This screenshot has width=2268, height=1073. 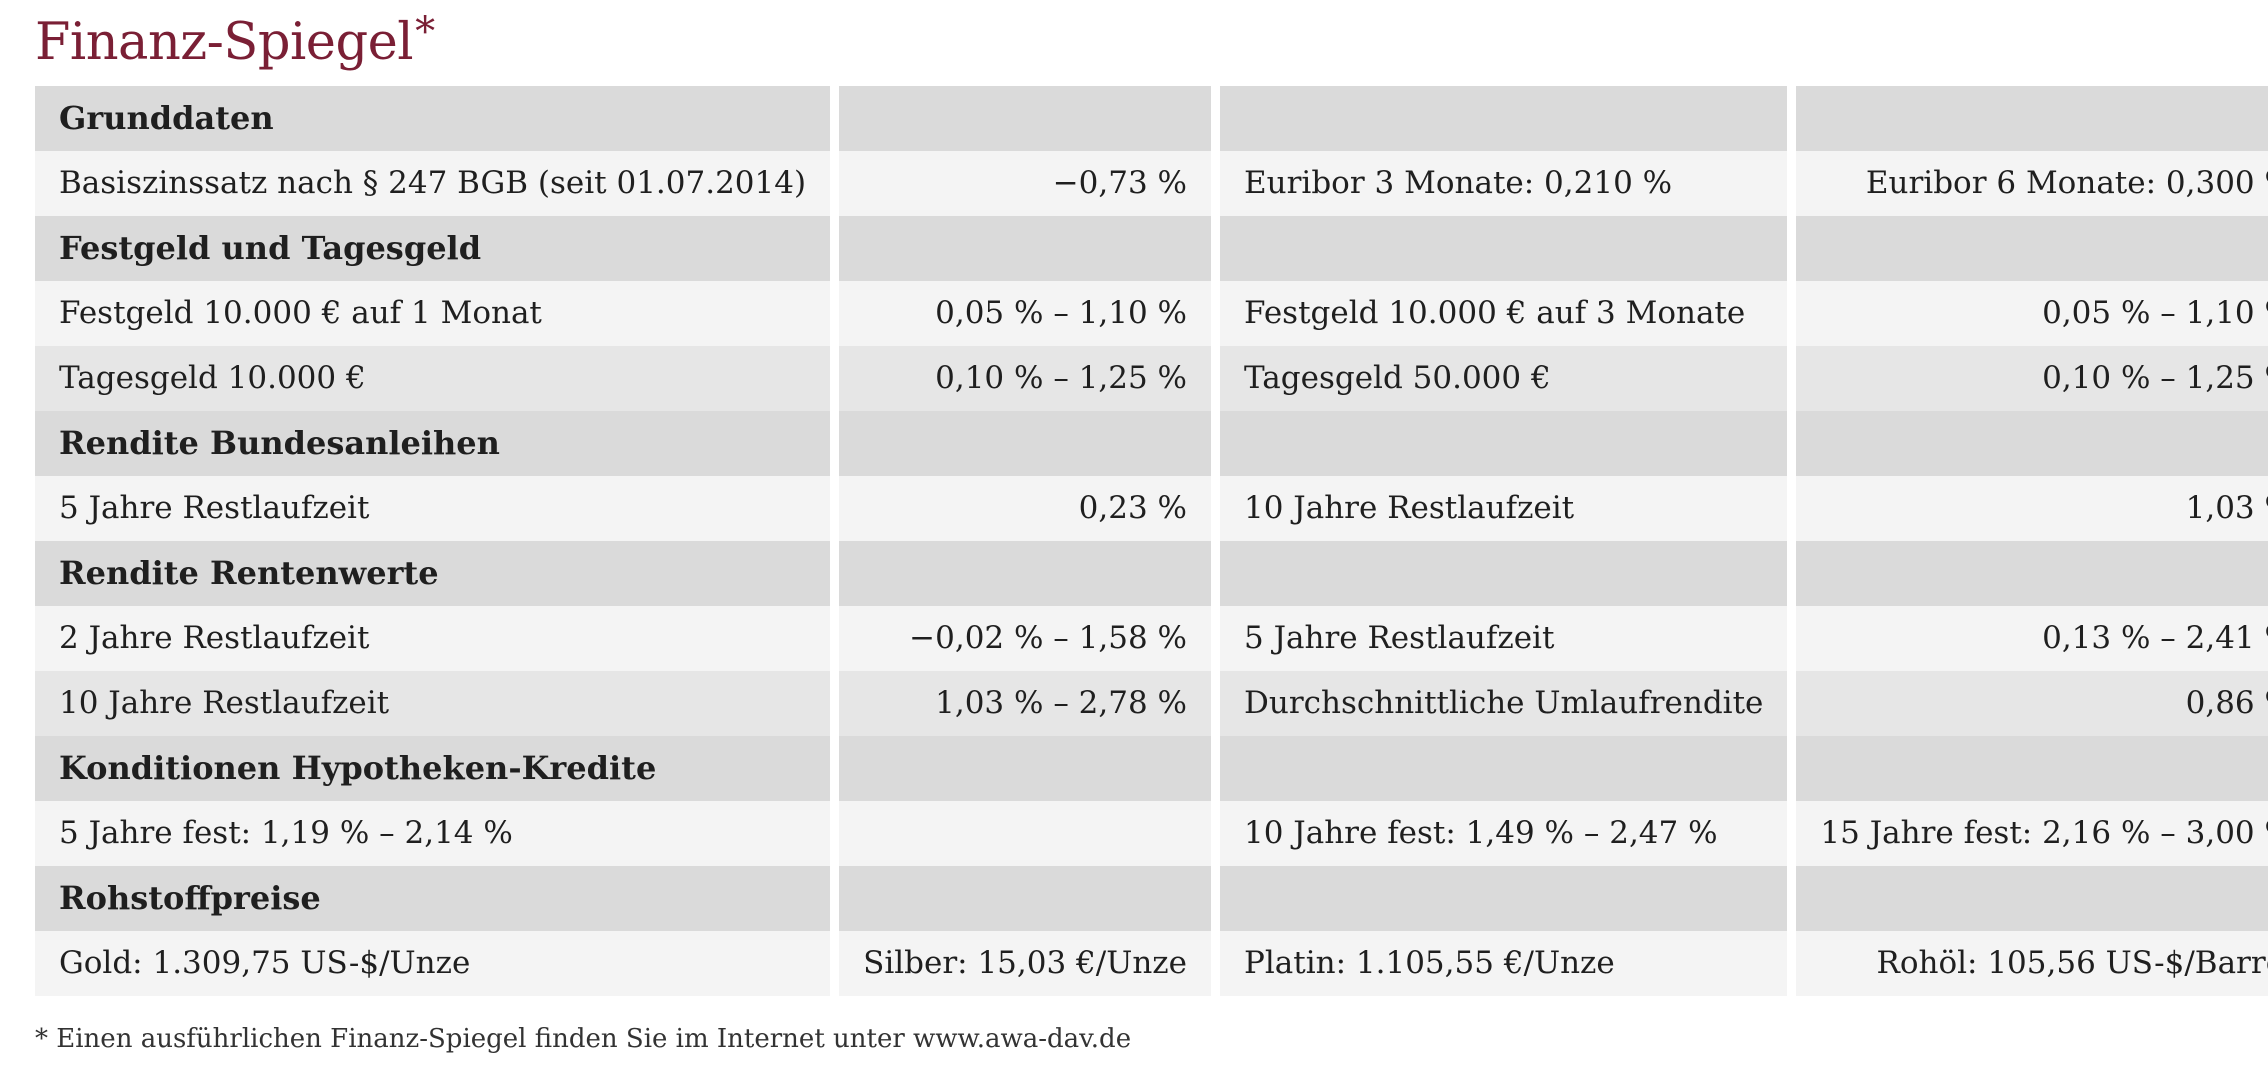 I want to click on row-label-cell: Durchschnittliche Umlaufrendite, so click(x=1504, y=703).